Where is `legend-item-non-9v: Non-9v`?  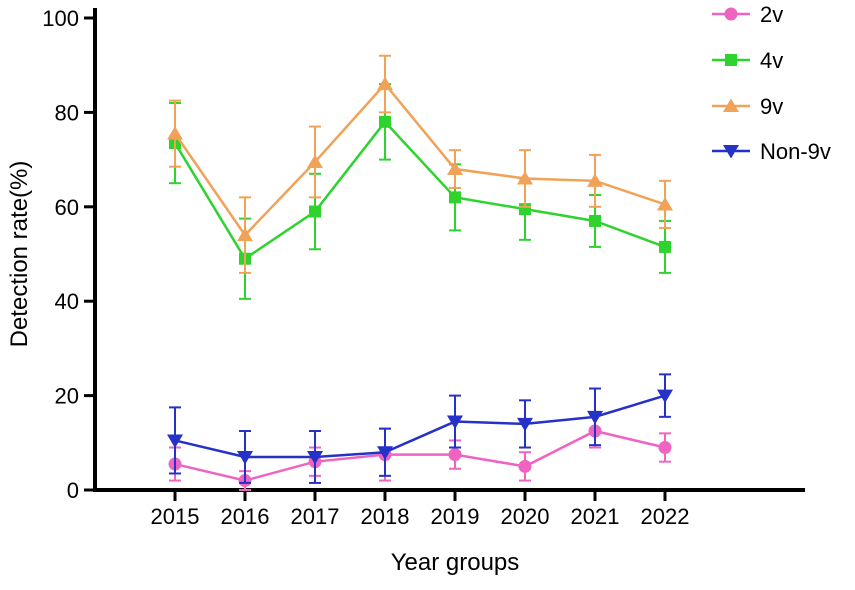
legend-item-non-9v: Non-9v is located at coordinates (771, 151).